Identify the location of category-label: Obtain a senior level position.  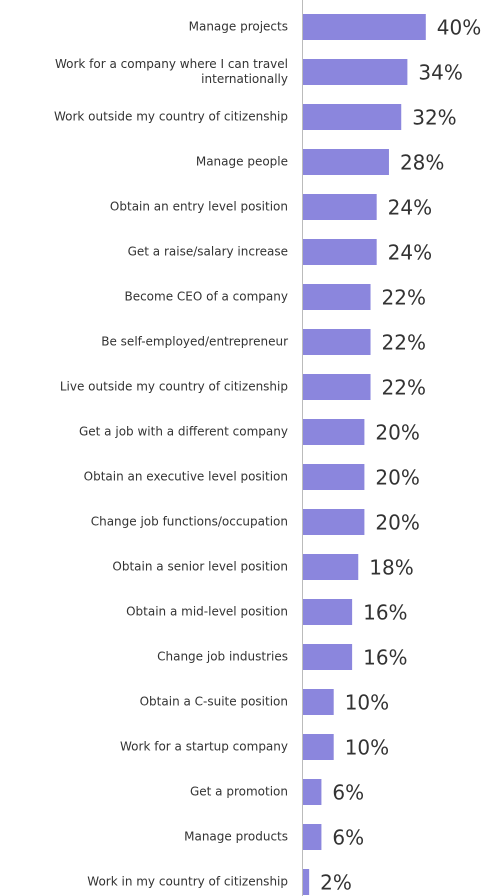
(200, 566).